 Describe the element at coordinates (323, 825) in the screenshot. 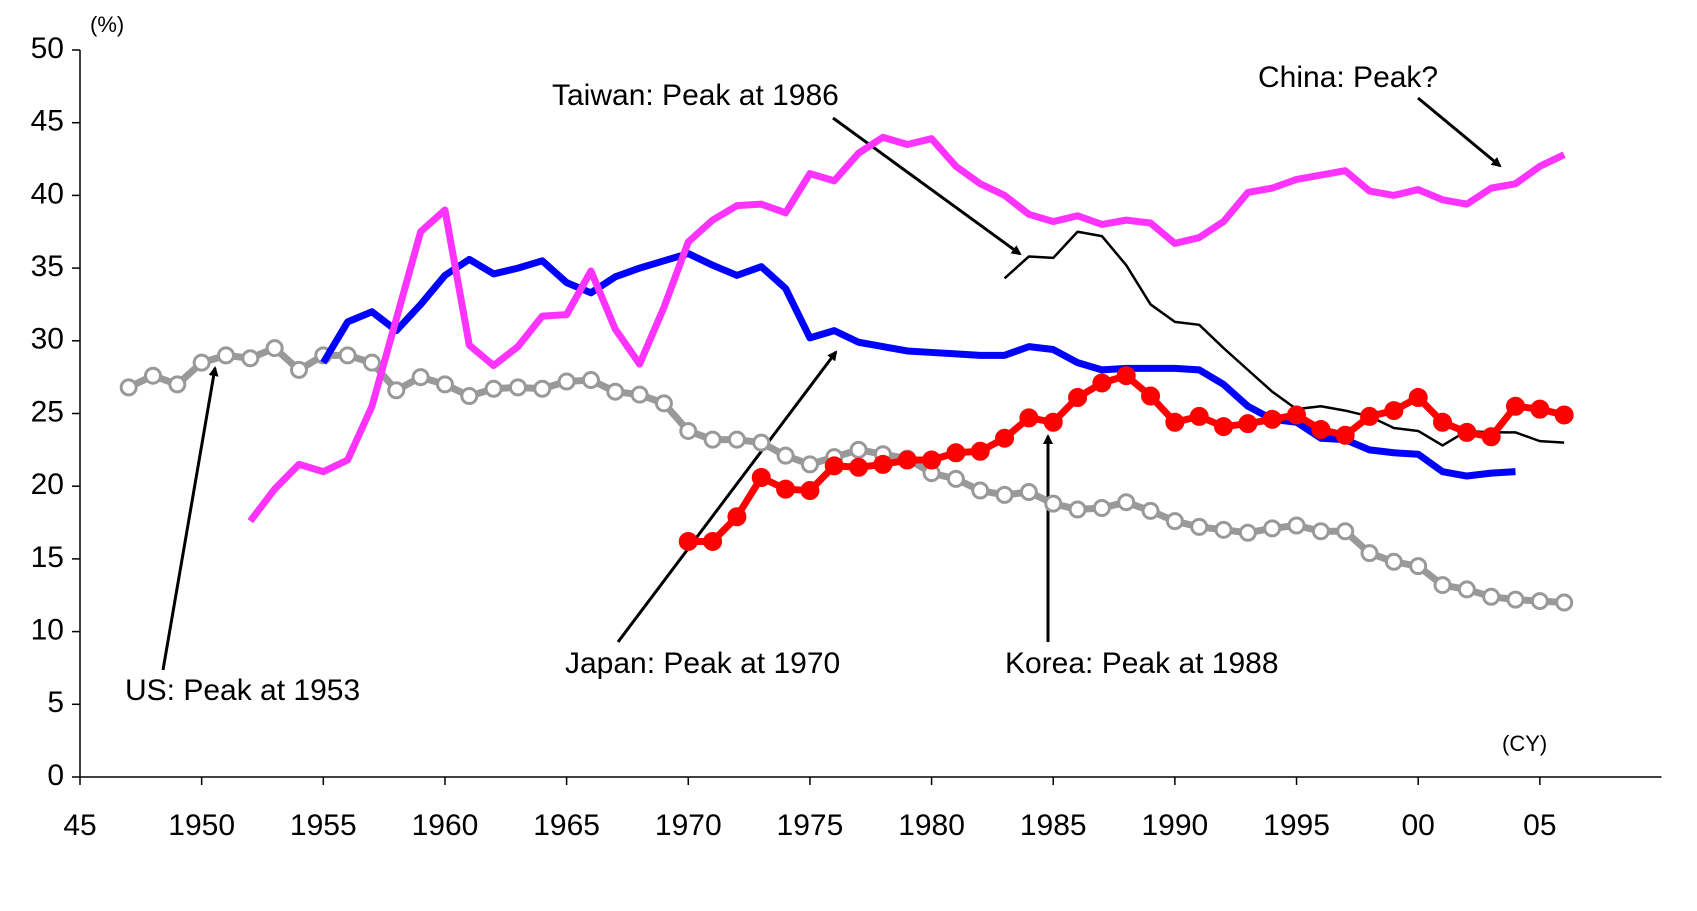

I see `x-tick-label: 1955` at that location.